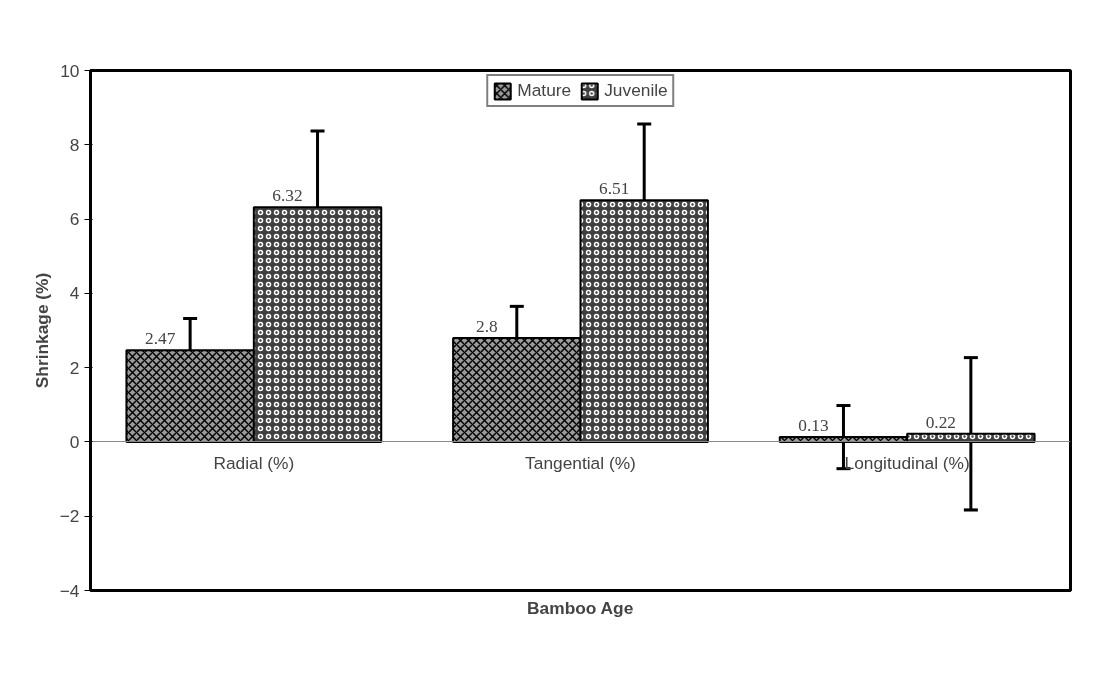 The width and height of the screenshot is (1117, 694). I want to click on y-tick-label: 4, so click(74, 293).